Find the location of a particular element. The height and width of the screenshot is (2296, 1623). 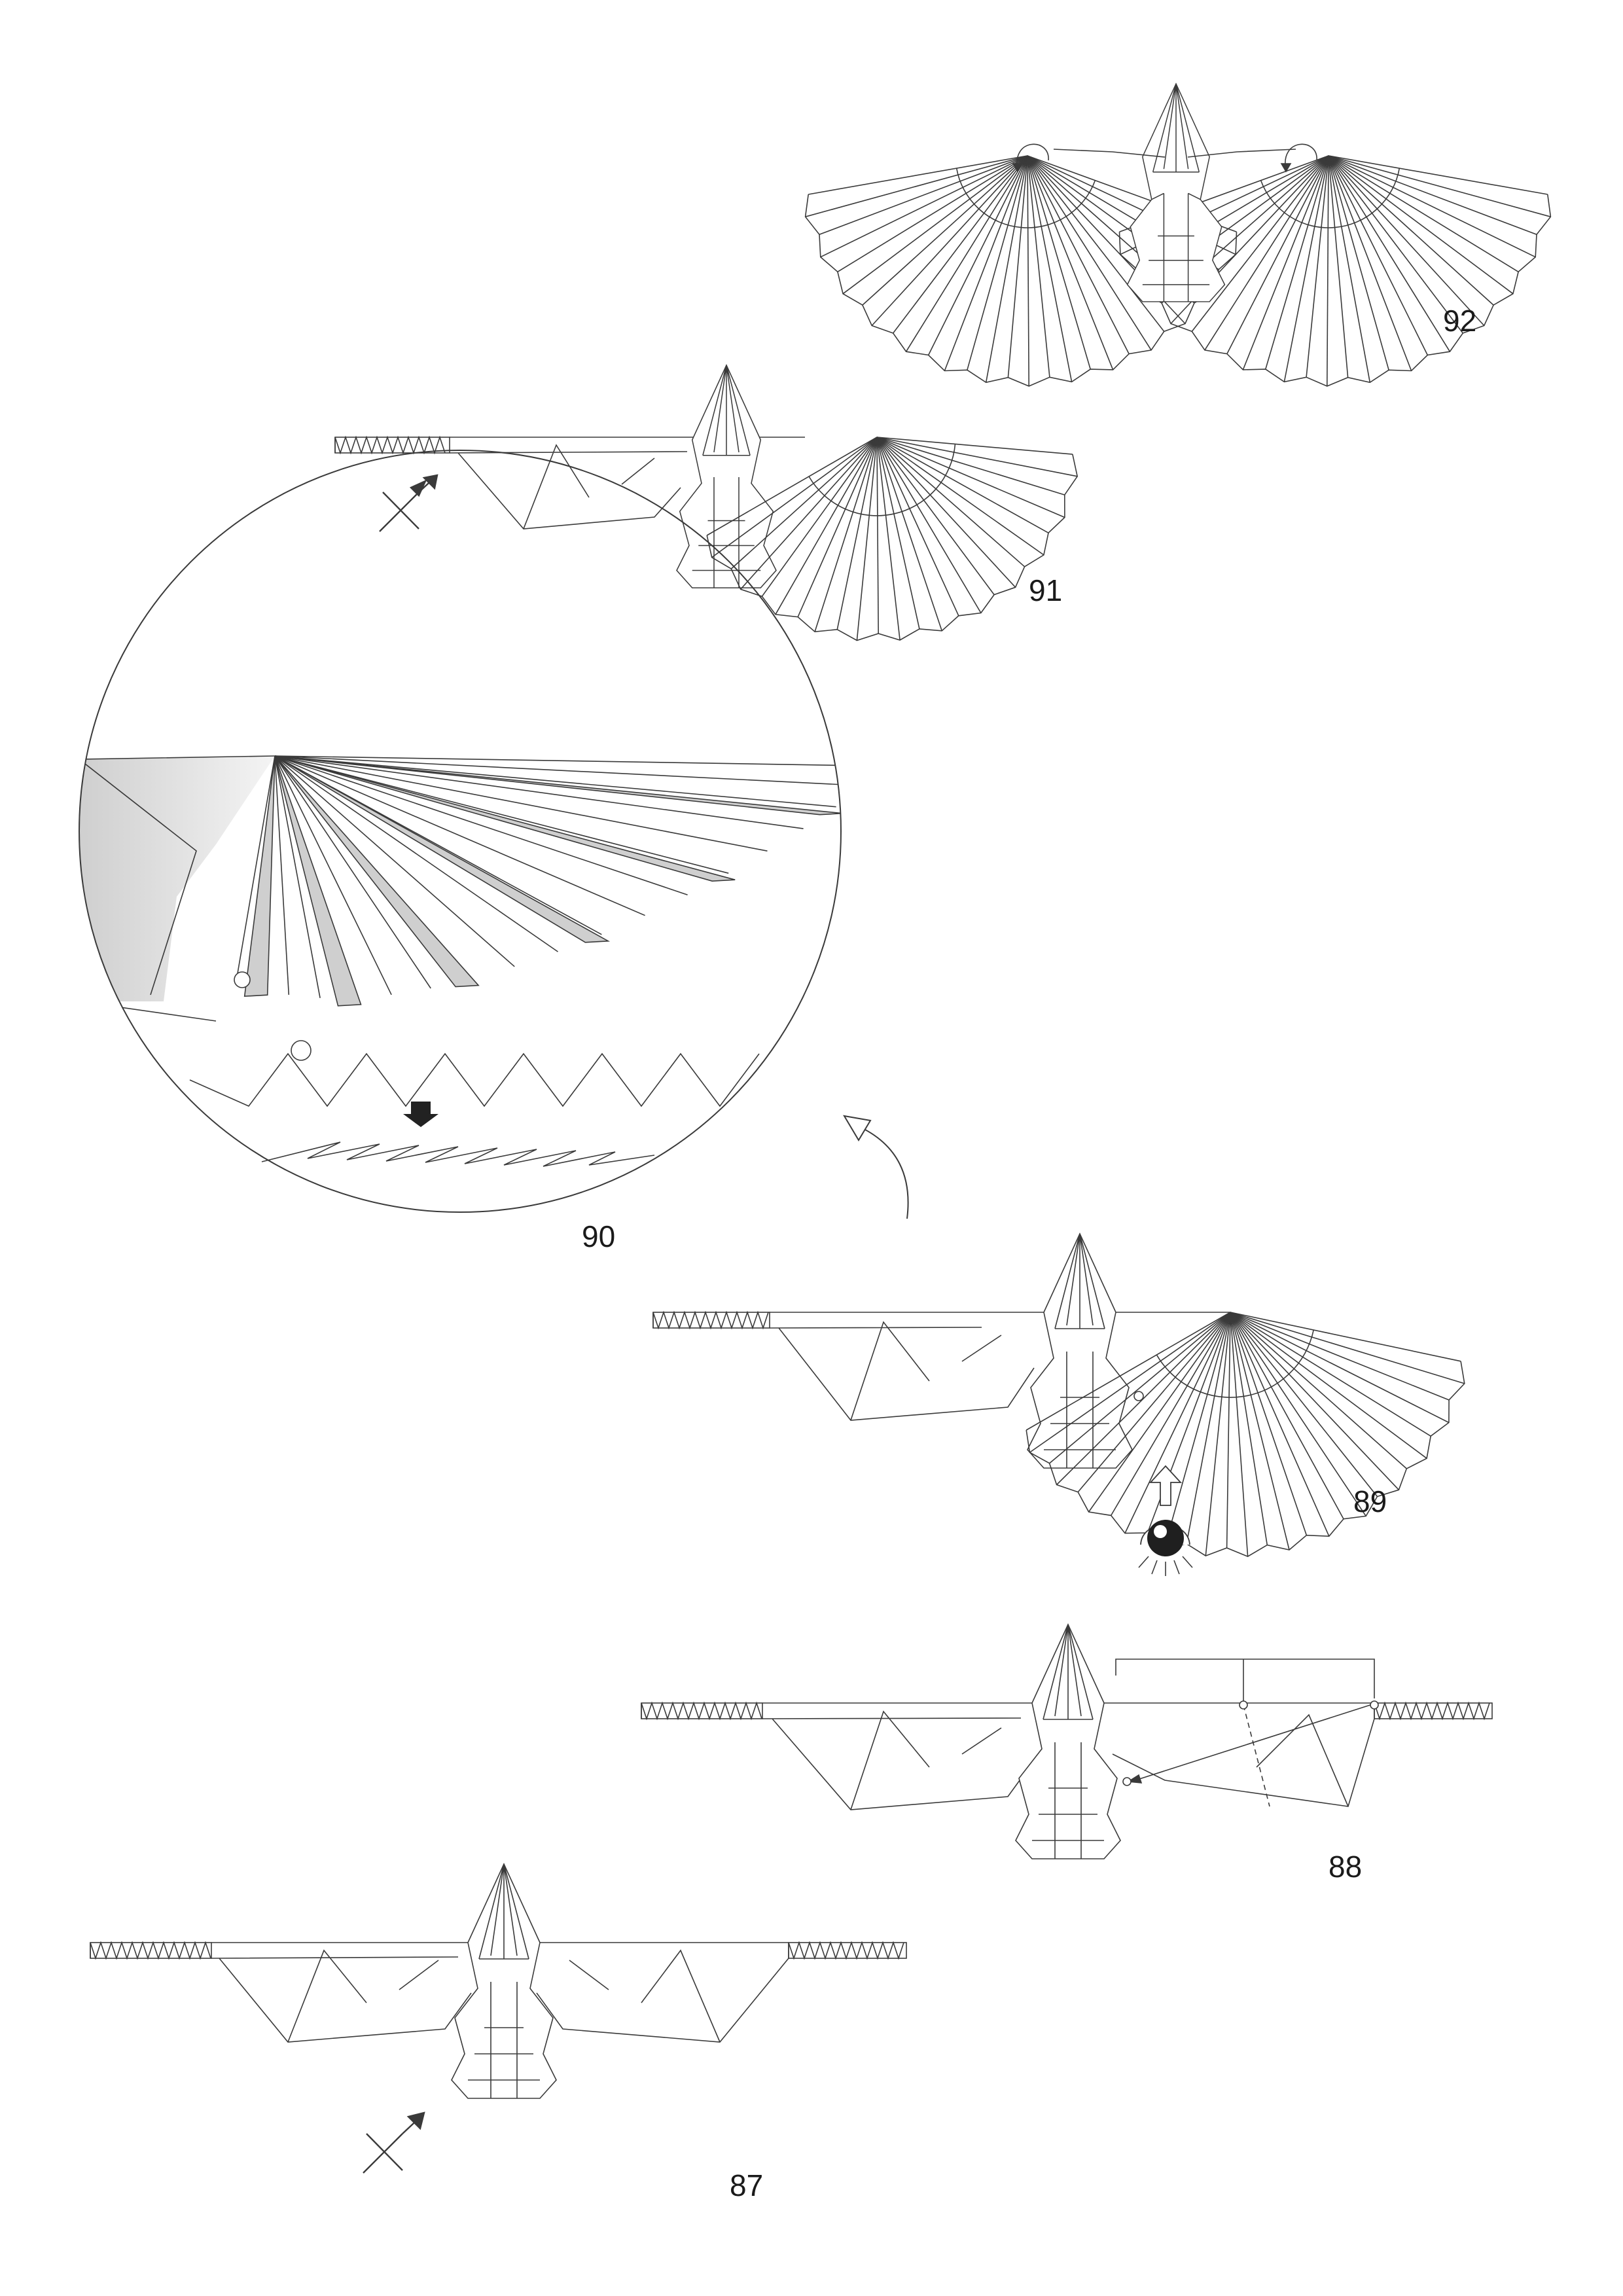

step-87-figure is located at coordinates (498, 2018).